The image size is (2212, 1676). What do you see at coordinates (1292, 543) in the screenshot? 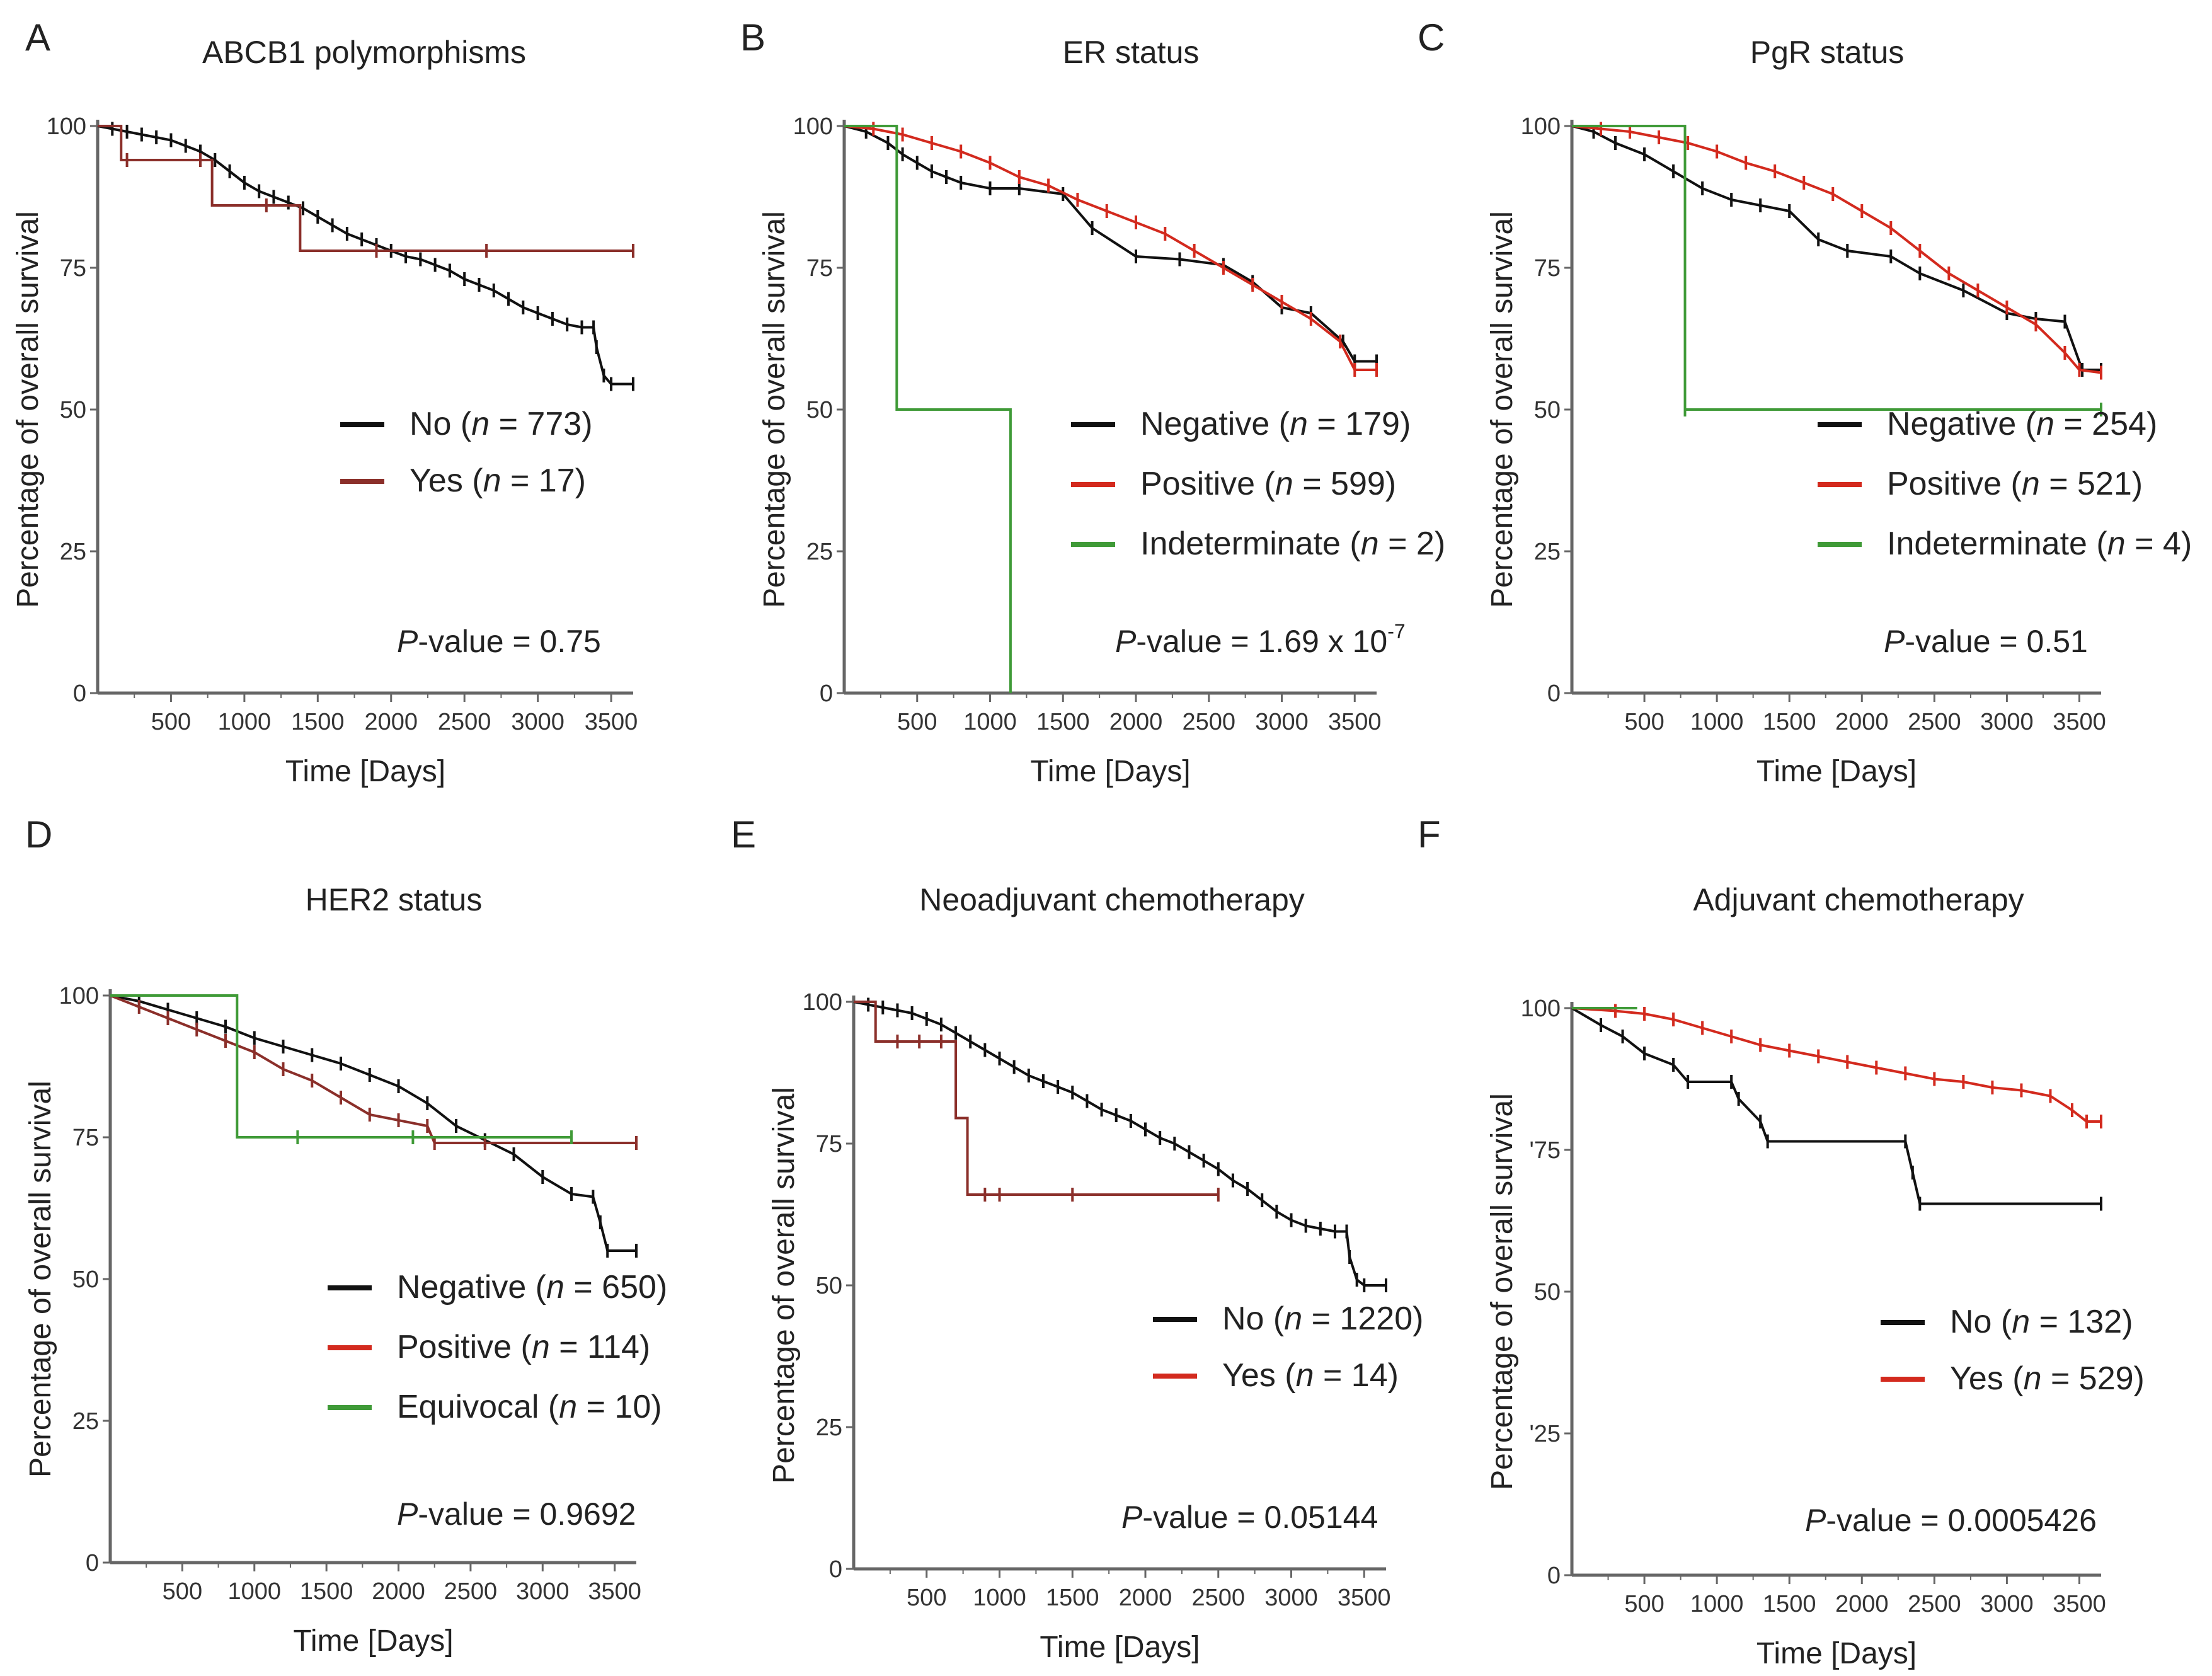
I see `legend-label: Indeterminate (n = 2)` at bounding box center [1292, 543].